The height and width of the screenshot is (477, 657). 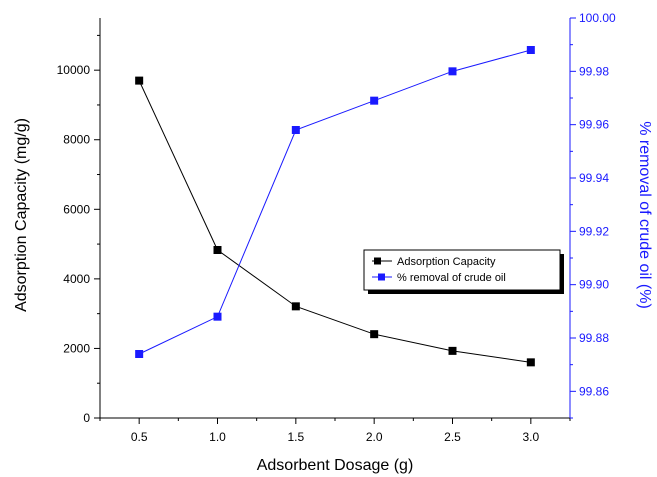 I want to click on y-axis-left-title: Adsorption Capacity (mg/g), so click(x=21, y=215).